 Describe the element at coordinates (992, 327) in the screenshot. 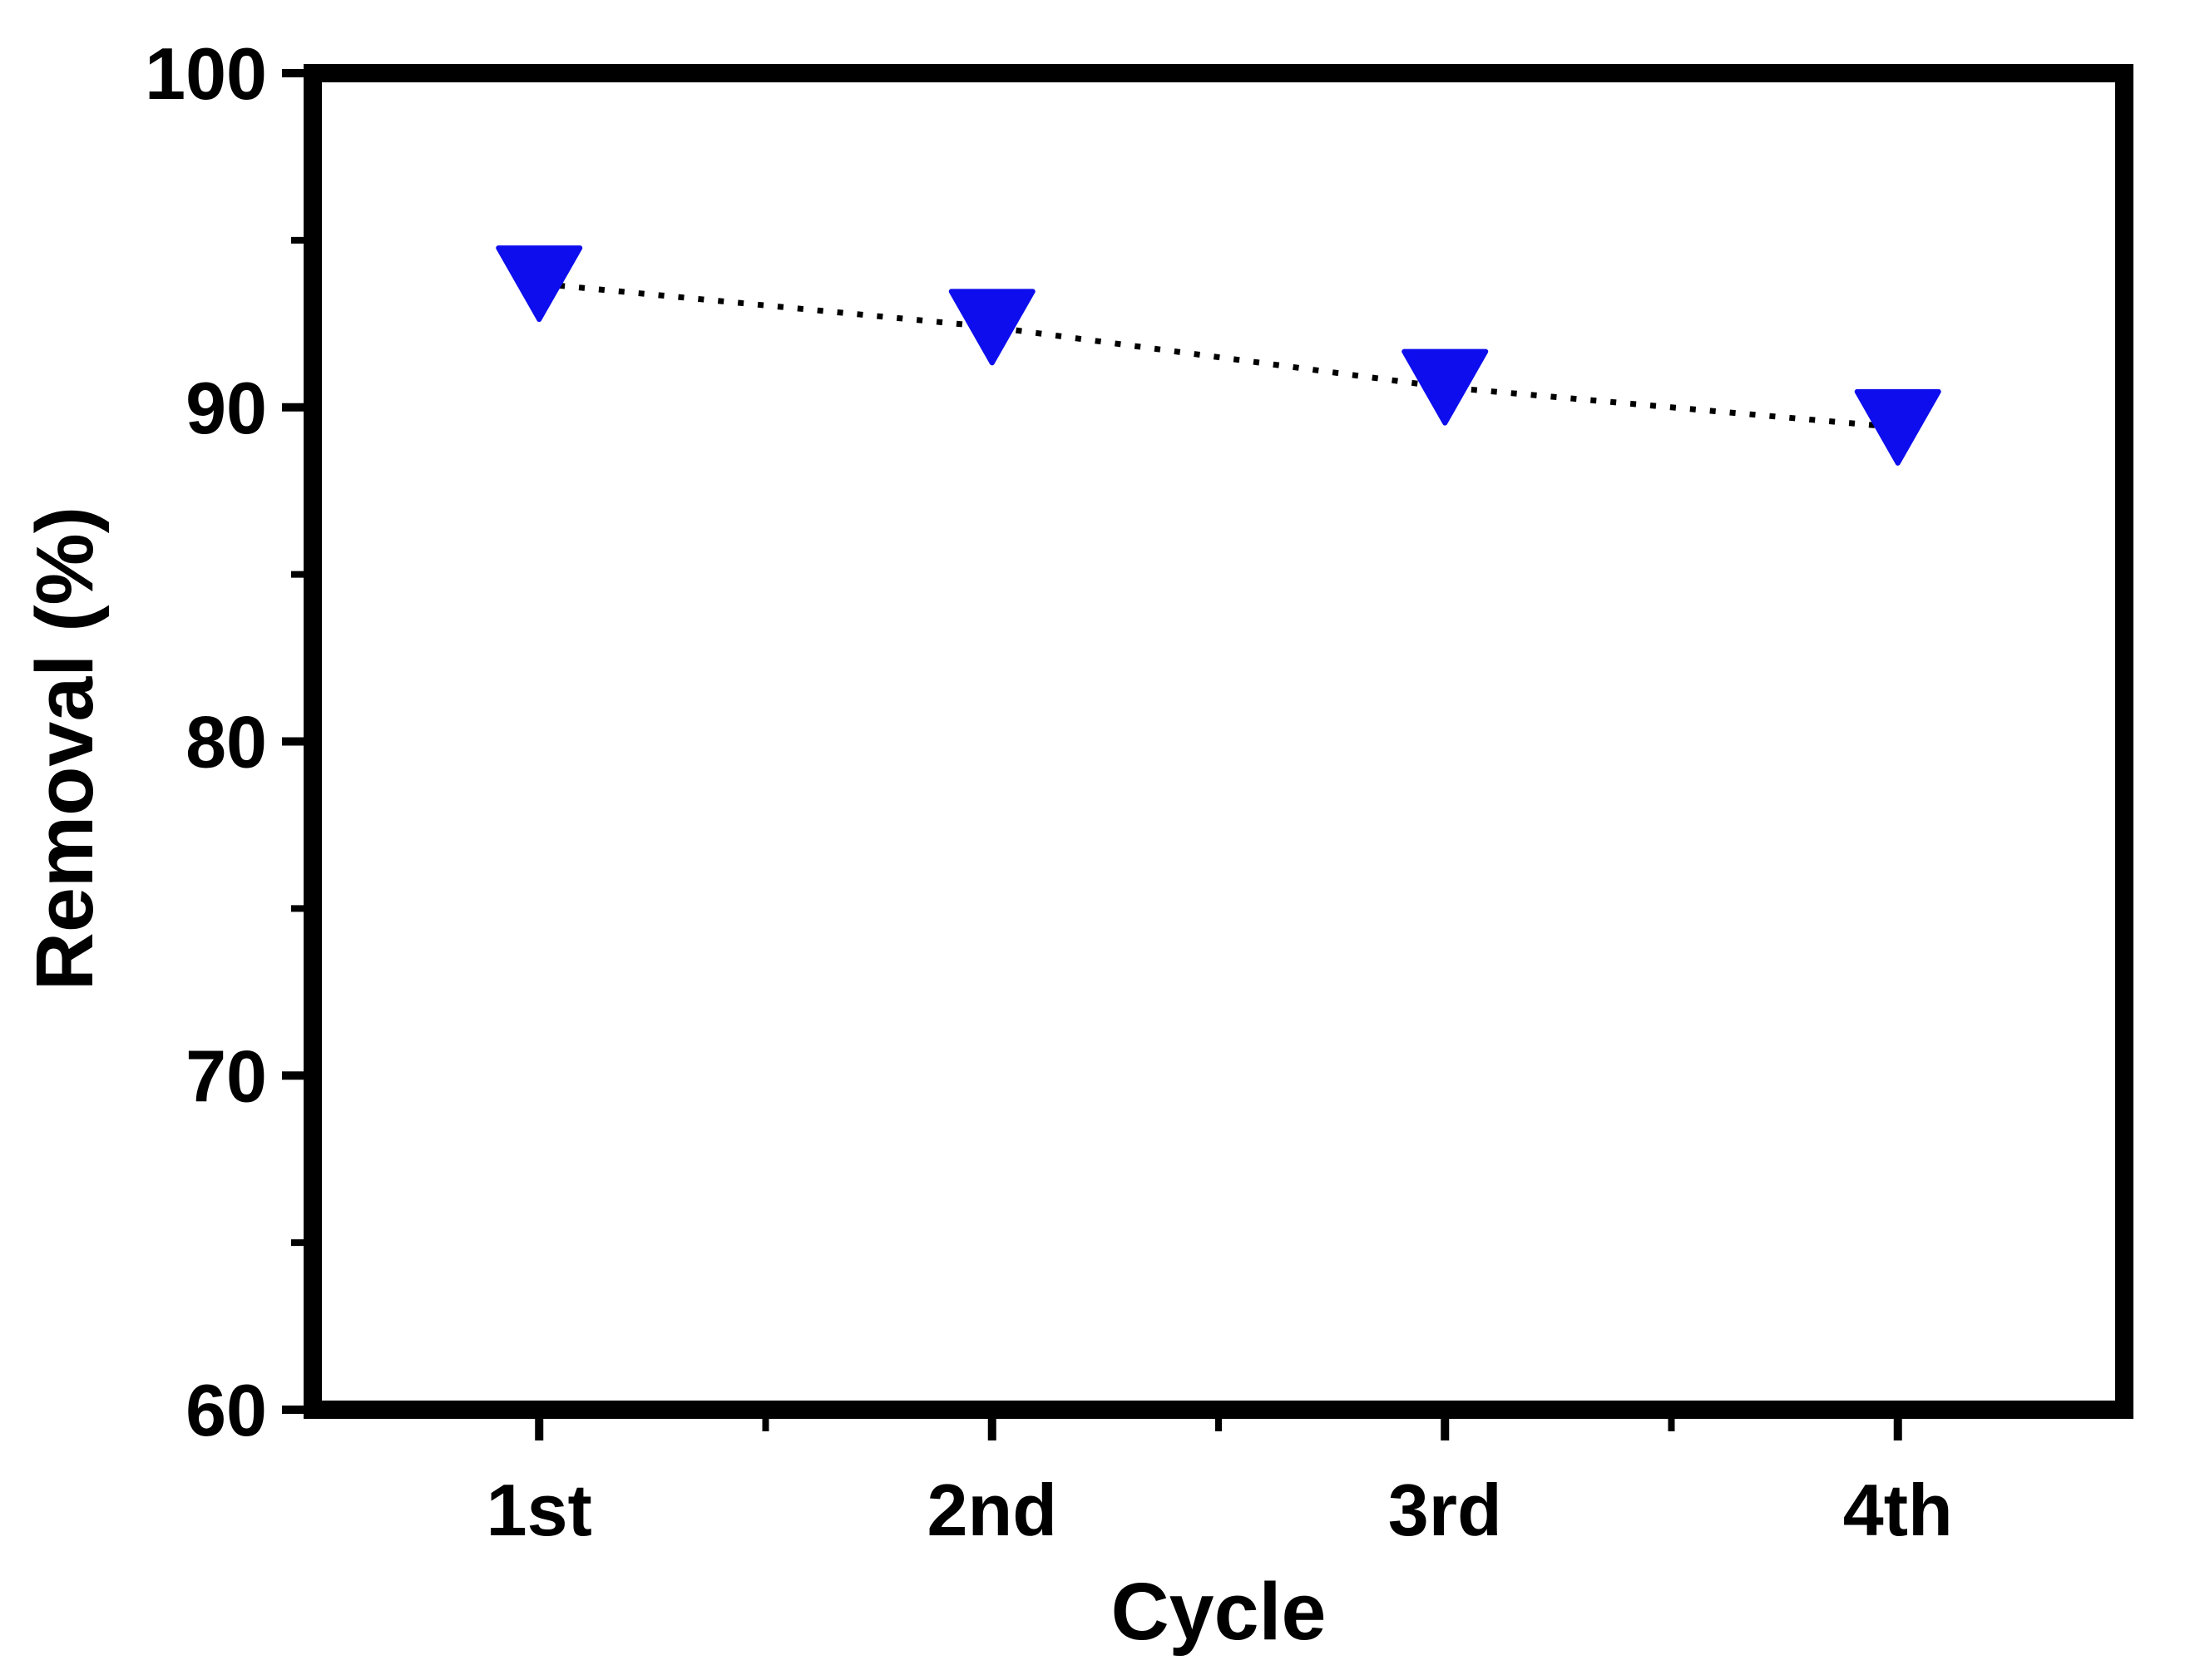

I see `data-marker-2nd` at that location.